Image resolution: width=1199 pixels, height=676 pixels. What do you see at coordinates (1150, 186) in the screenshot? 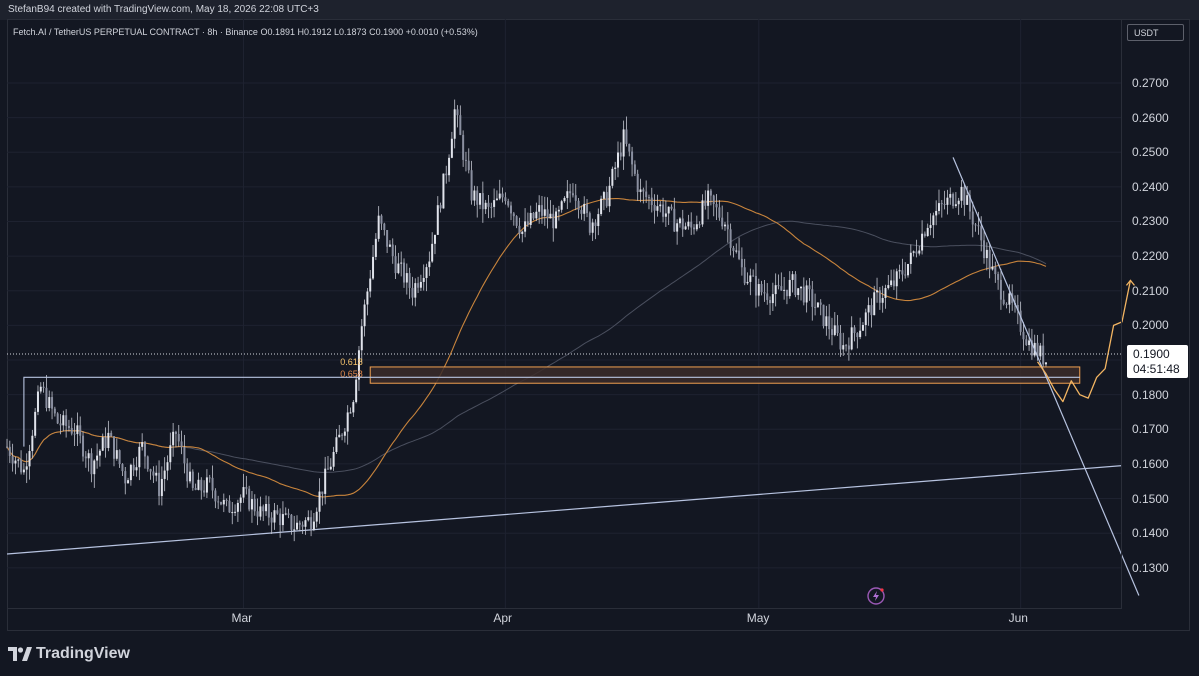
I see `price-tick-label: 0.2400` at bounding box center [1150, 186].